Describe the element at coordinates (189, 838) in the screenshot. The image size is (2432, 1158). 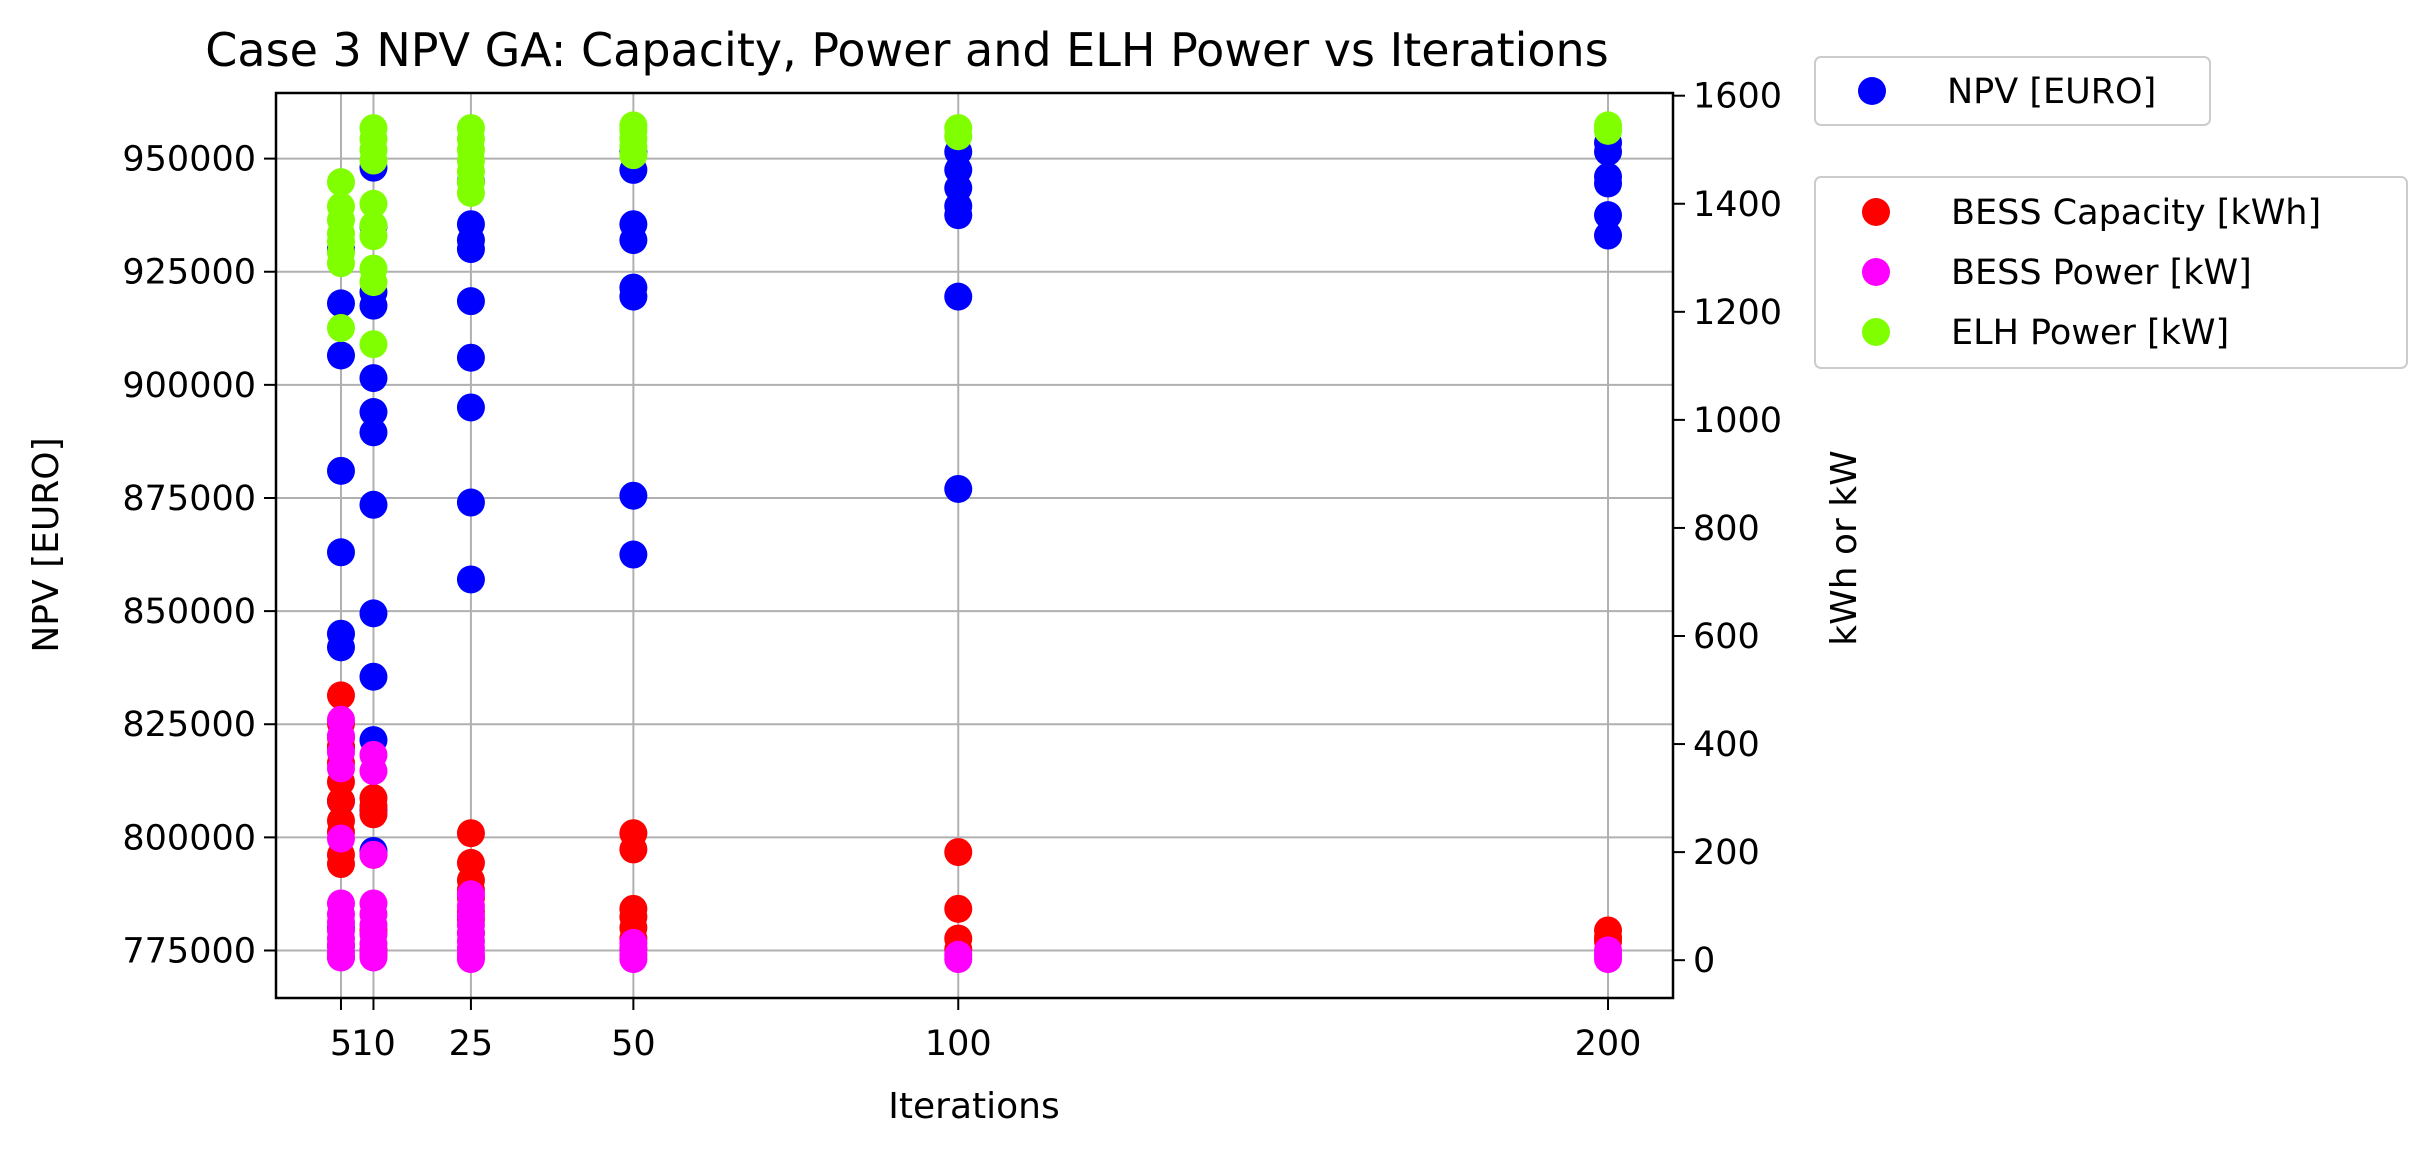
I see `y-tick-label: 800000` at that location.